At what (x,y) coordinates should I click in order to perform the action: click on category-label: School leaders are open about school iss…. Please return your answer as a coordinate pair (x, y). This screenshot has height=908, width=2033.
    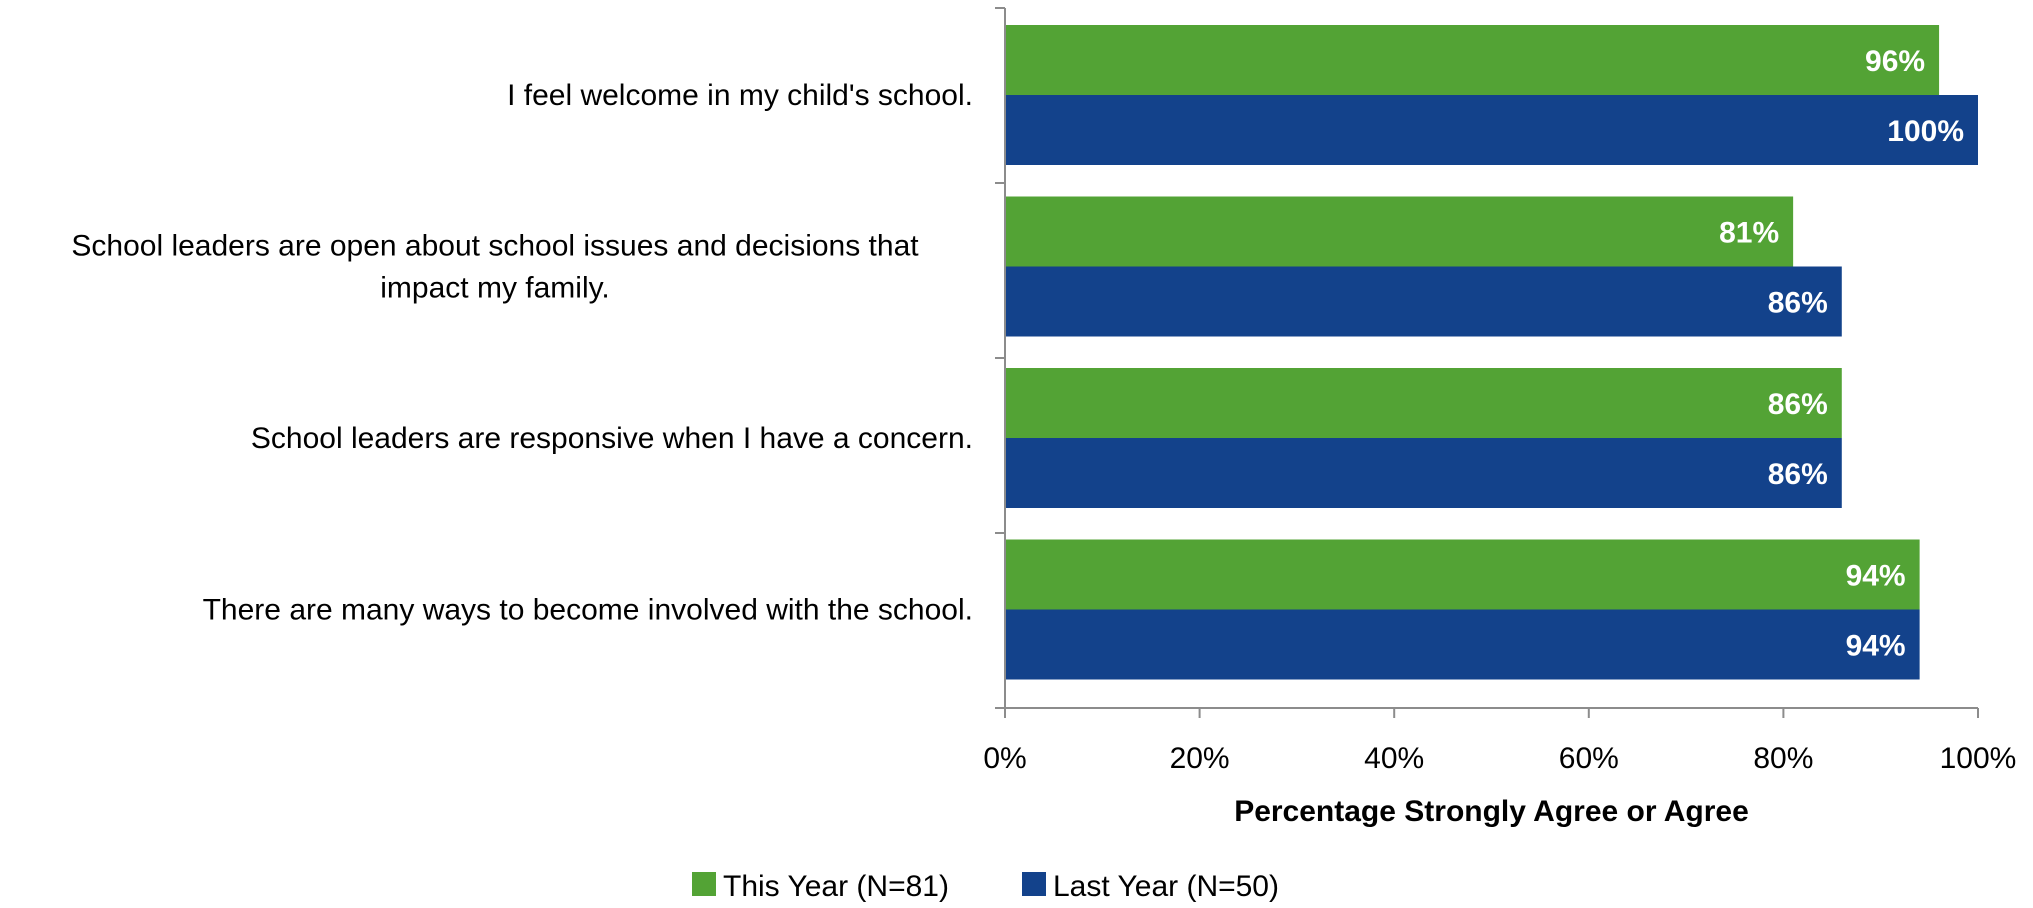
    Looking at the image, I should click on (495, 246).